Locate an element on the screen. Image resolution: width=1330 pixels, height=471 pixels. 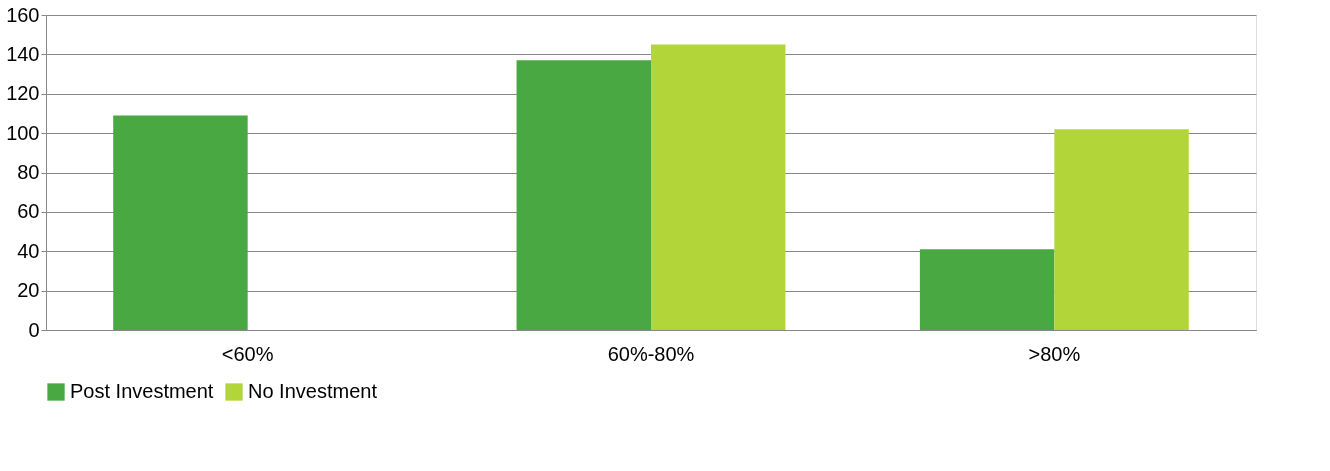
legend-label: No Investment is located at coordinates (313, 391).